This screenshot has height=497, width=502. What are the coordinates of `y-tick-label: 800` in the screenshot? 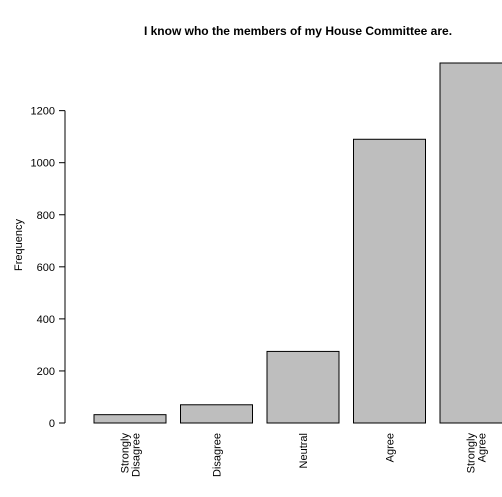 It's located at (46, 216).